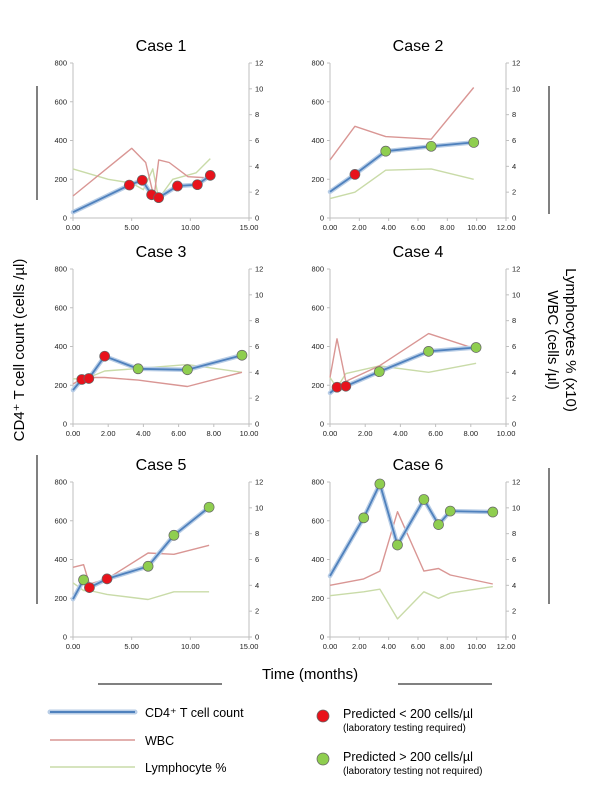  Describe the element at coordinates (552, 339) in the screenshot. I see `y-right-title-wbc: WBC (cells /µl)` at that location.